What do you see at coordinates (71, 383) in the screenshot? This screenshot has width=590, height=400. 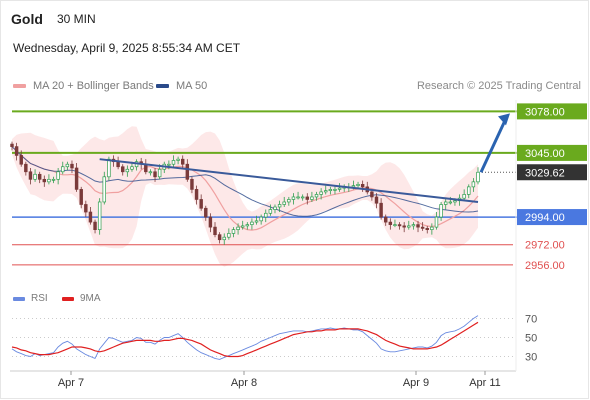 I see `time-tick-label: Apr 7` at bounding box center [71, 383].